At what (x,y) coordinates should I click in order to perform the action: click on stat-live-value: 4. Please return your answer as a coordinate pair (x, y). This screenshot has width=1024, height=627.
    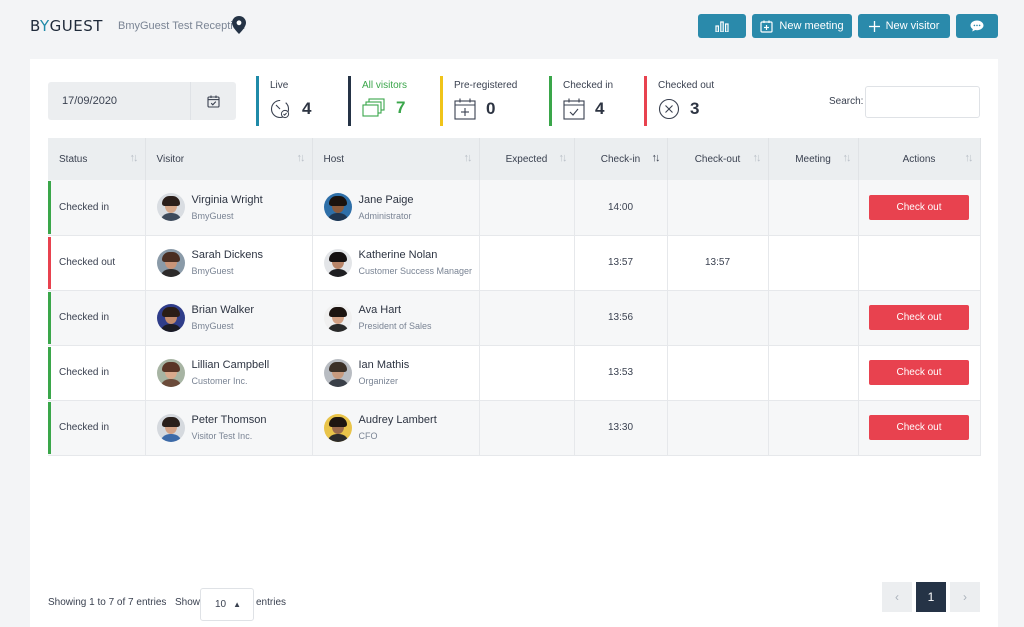
    Looking at the image, I should click on (307, 108).